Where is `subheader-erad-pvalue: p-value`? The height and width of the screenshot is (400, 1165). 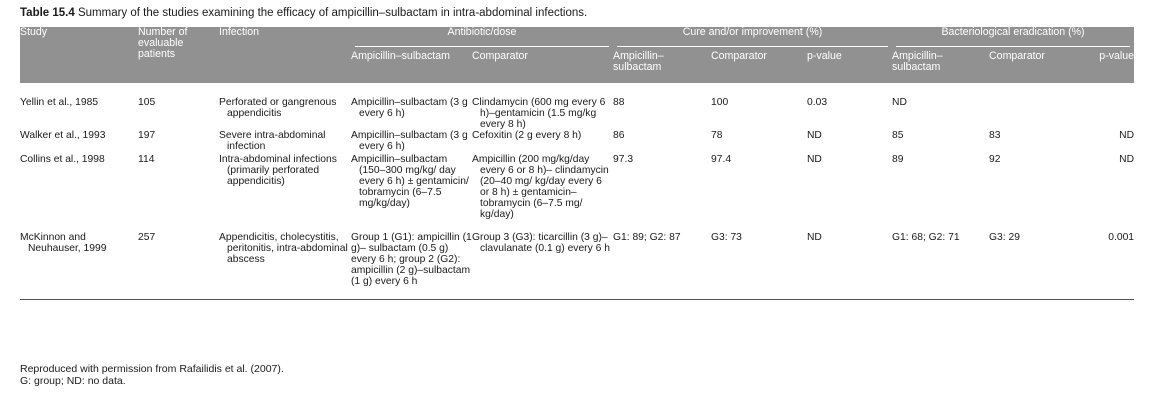
subheader-erad-pvalue: p-value is located at coordinates (1117, 56).